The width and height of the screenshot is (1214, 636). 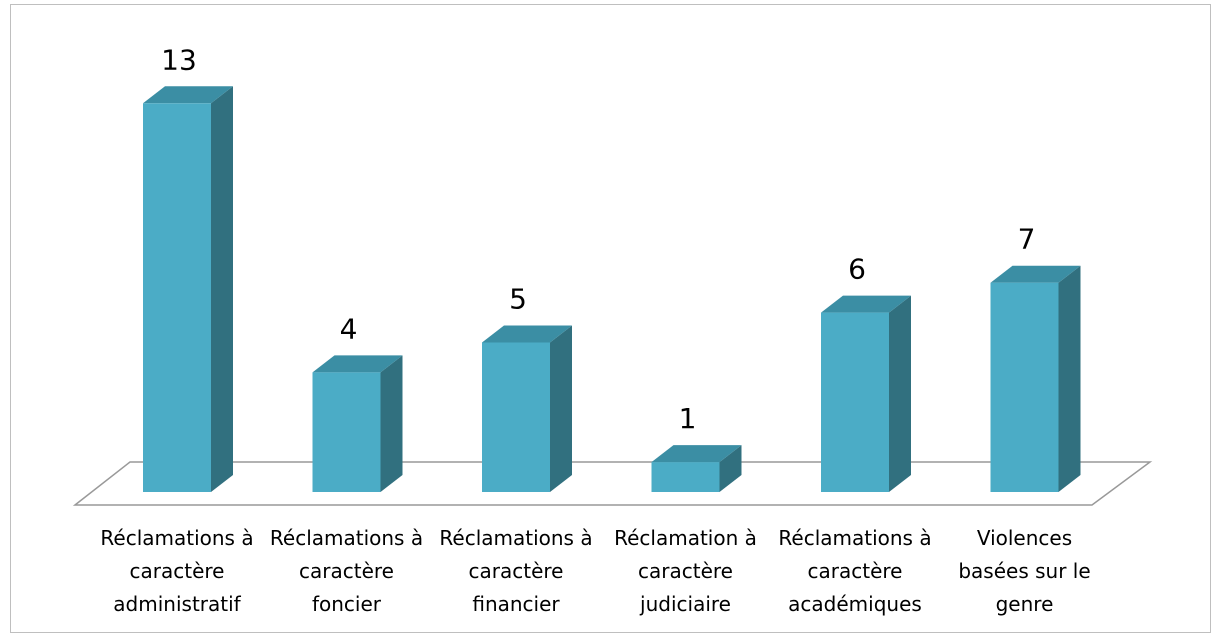 What do you see at coordinates (688, 418) in the screenshot?
I see `value-label: 1` at bounding box center [688, 418].